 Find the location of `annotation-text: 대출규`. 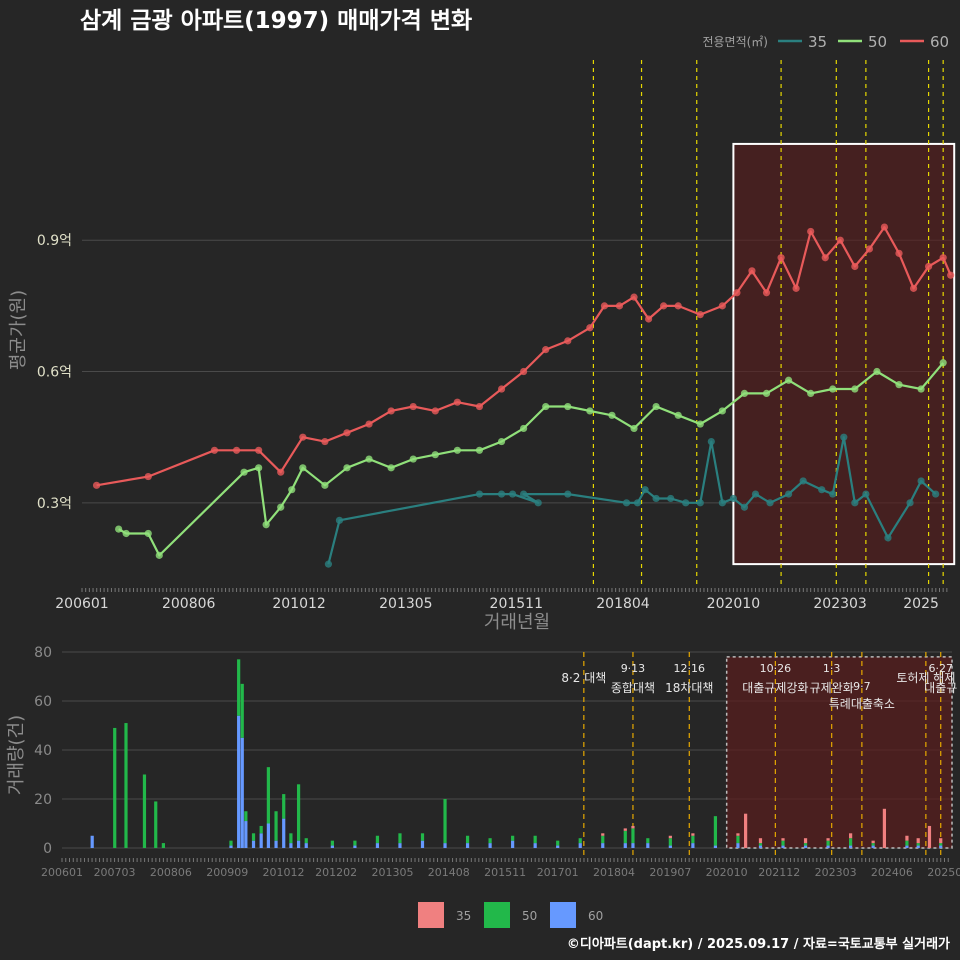

annotation-text: 대출규 is located at coordinates (940, 688).